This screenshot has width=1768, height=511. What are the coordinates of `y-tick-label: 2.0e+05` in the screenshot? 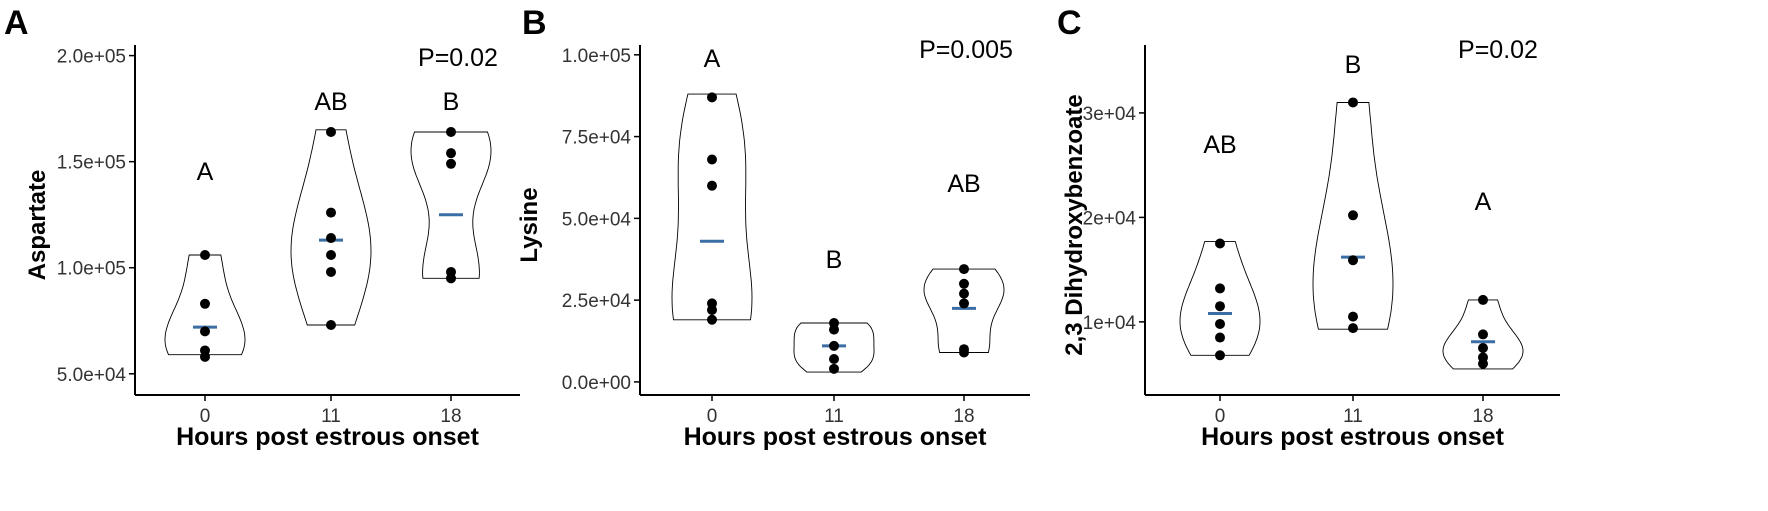 It's located at (91, 57).